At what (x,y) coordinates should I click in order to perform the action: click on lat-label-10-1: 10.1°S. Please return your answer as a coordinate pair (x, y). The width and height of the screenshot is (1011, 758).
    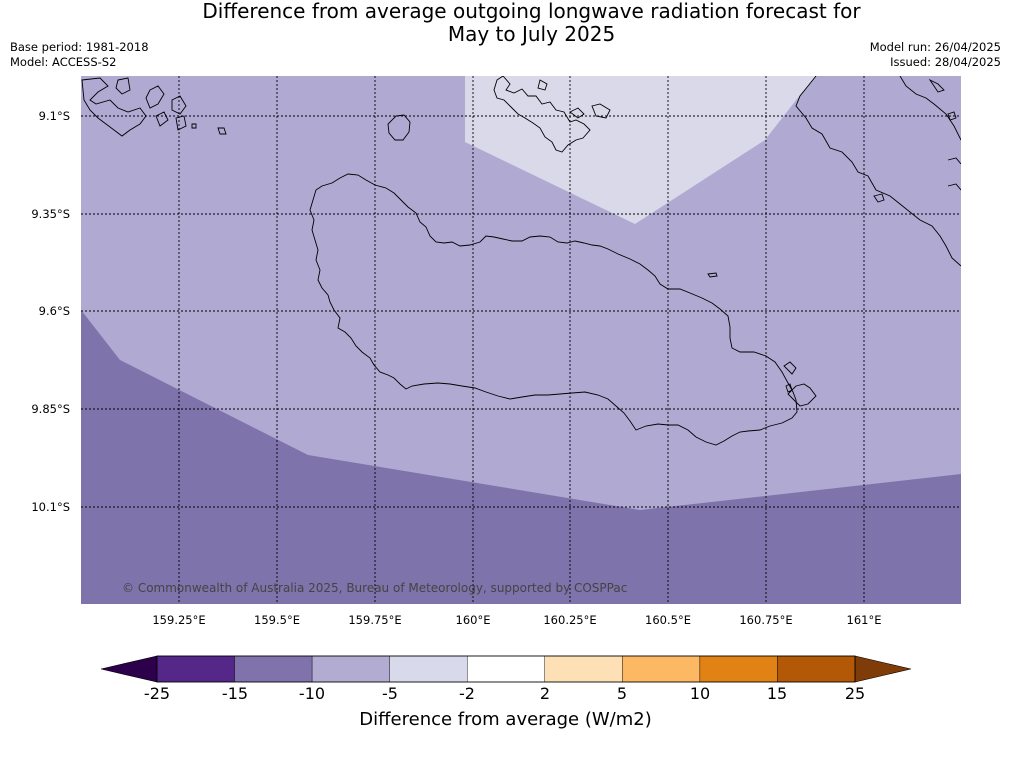
    Looking at the image, I should click on (50, 507).